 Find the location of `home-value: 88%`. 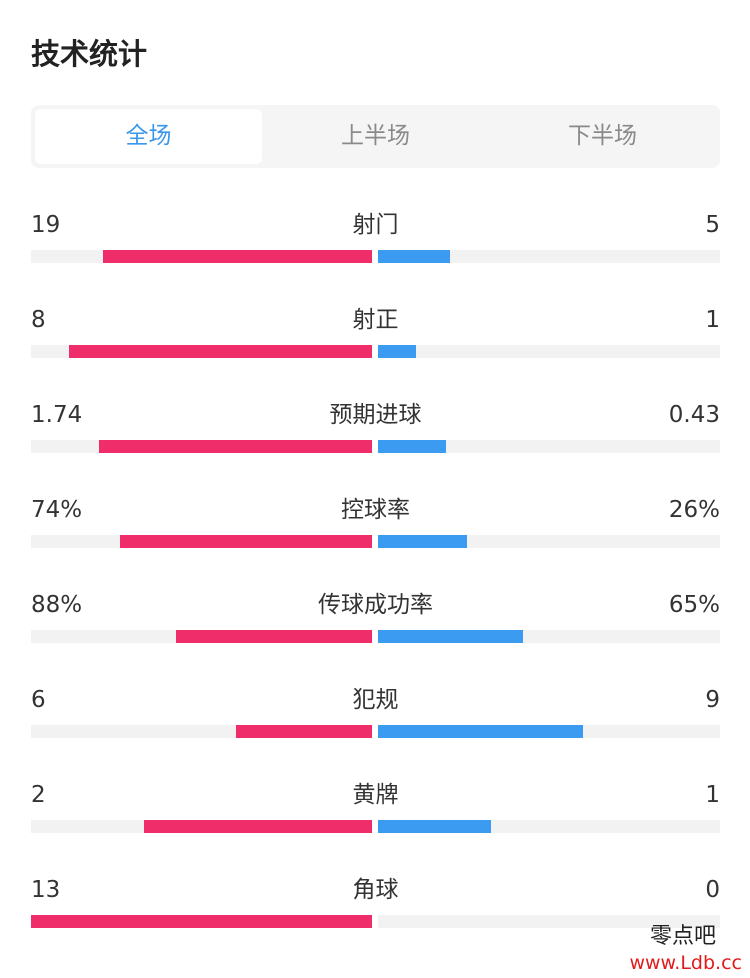

home-value: 88% is located at coordinates (57, 605).